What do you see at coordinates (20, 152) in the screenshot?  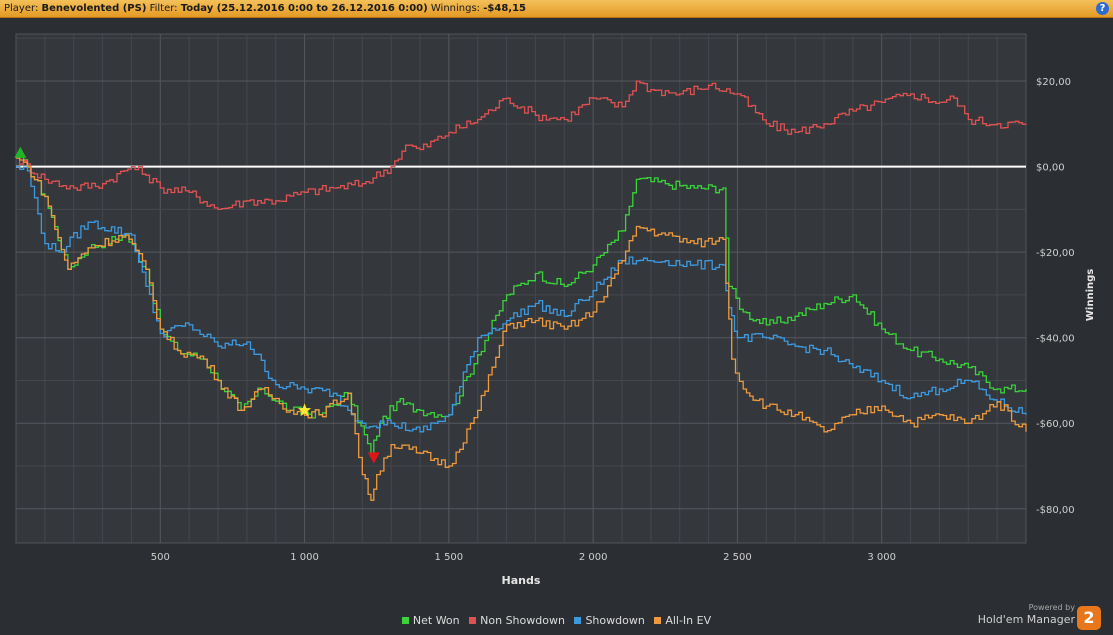 I see `start-marker-icon` at bounding box center [20, 152].